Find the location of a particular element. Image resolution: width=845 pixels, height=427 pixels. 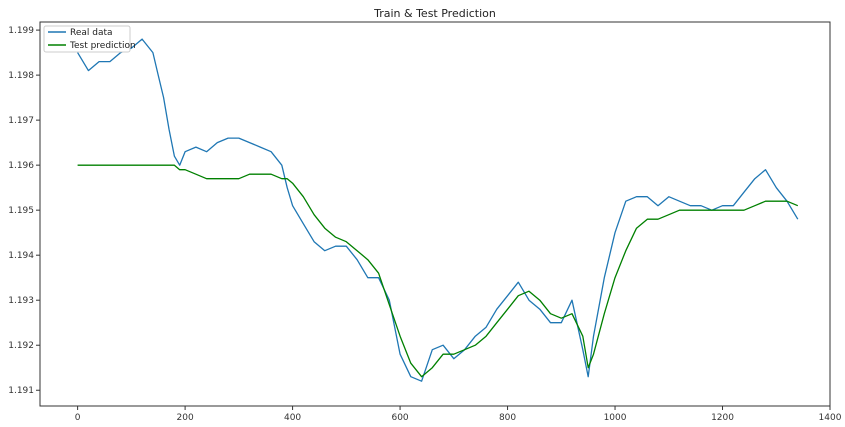

x-tick-label: 600 is located at coordinates (399, 418).